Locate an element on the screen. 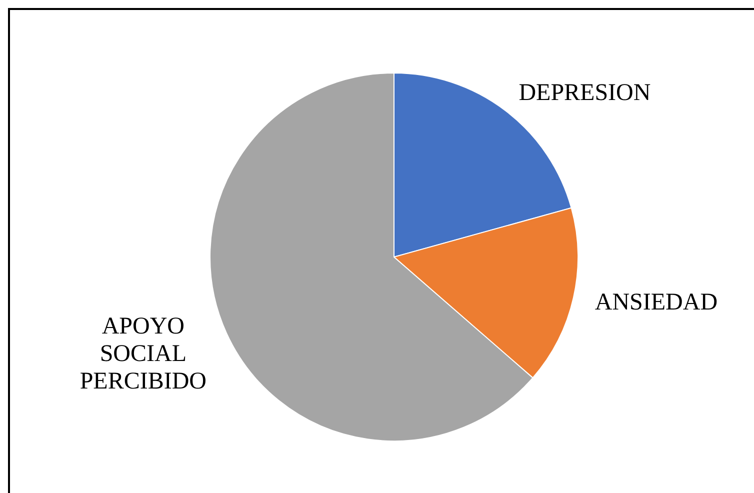  slice-label: DEPRESION is located at coordinates (584, 93).